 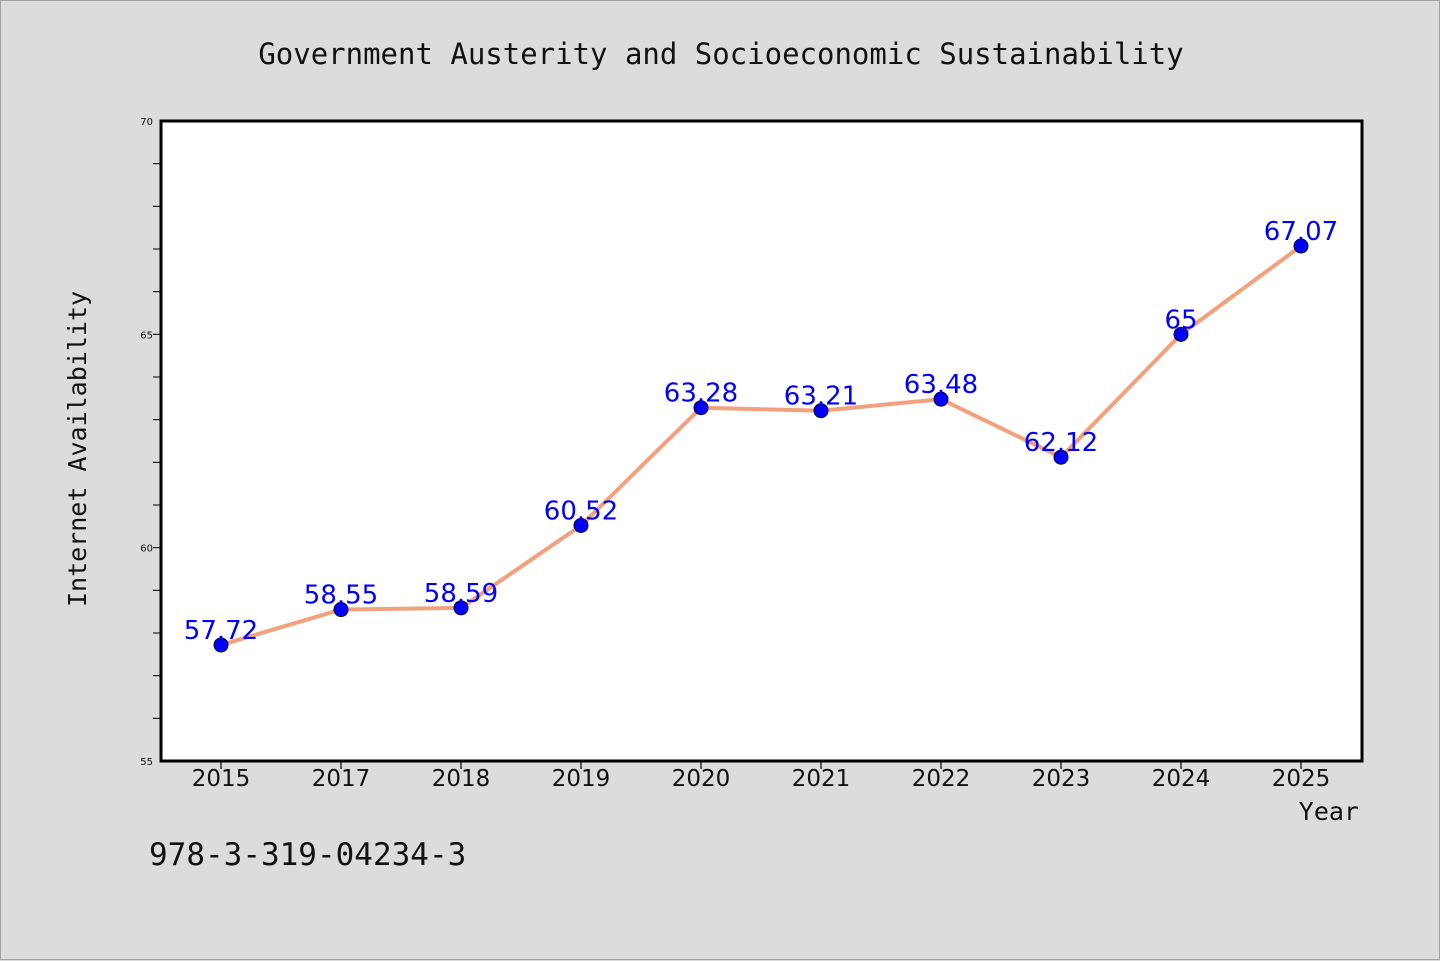 I want to click on data-label: 58.55, so click(x=341, y=596).